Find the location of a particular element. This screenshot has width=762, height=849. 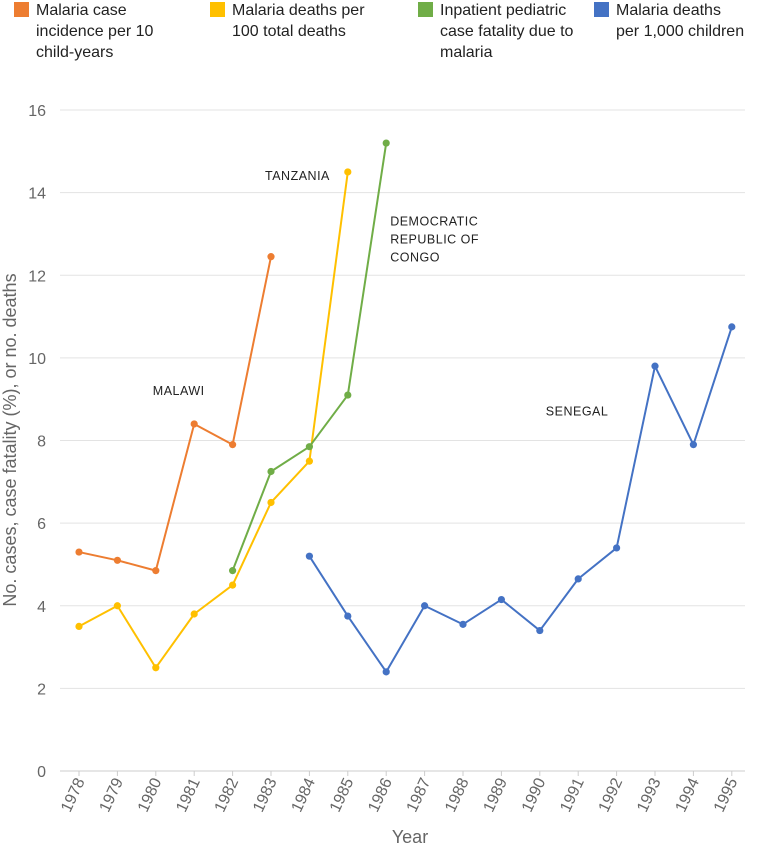

y-tick-label: 8 is located at coordinates (41, 442).